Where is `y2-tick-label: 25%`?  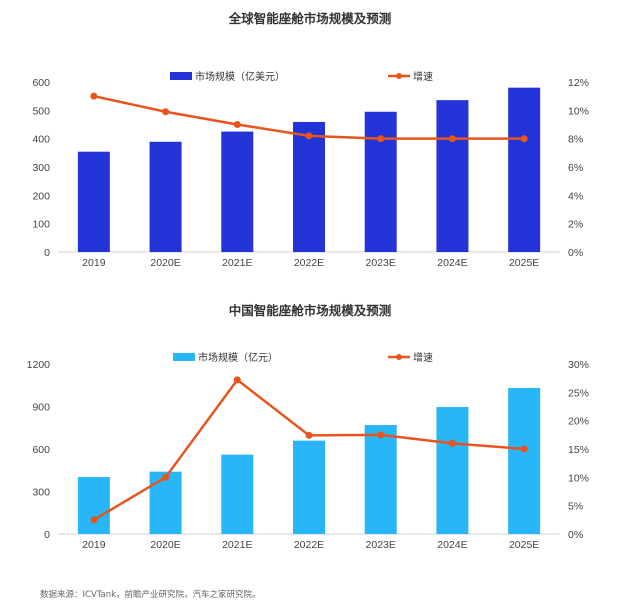
y2-tick-label: 25% is located at coordinates (578, 393).